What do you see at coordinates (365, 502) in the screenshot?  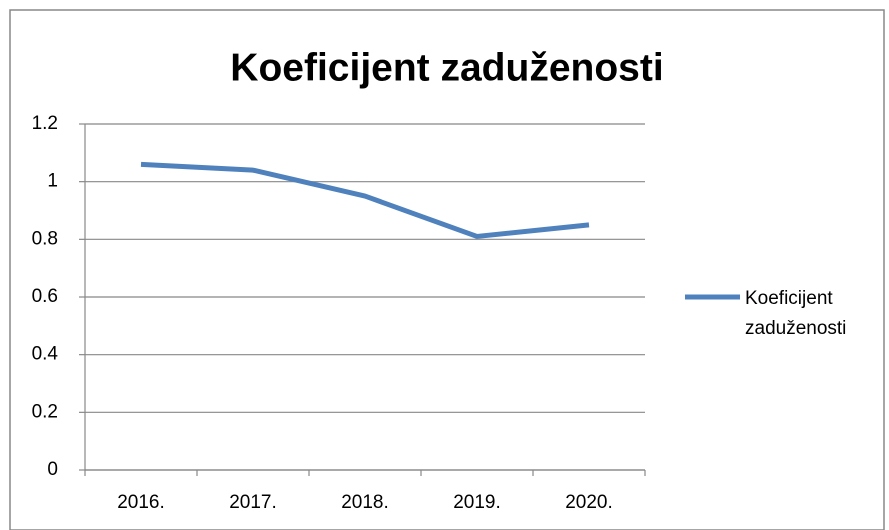 I see `x-tick-label: 2018.` at bounding box center [365, 502].